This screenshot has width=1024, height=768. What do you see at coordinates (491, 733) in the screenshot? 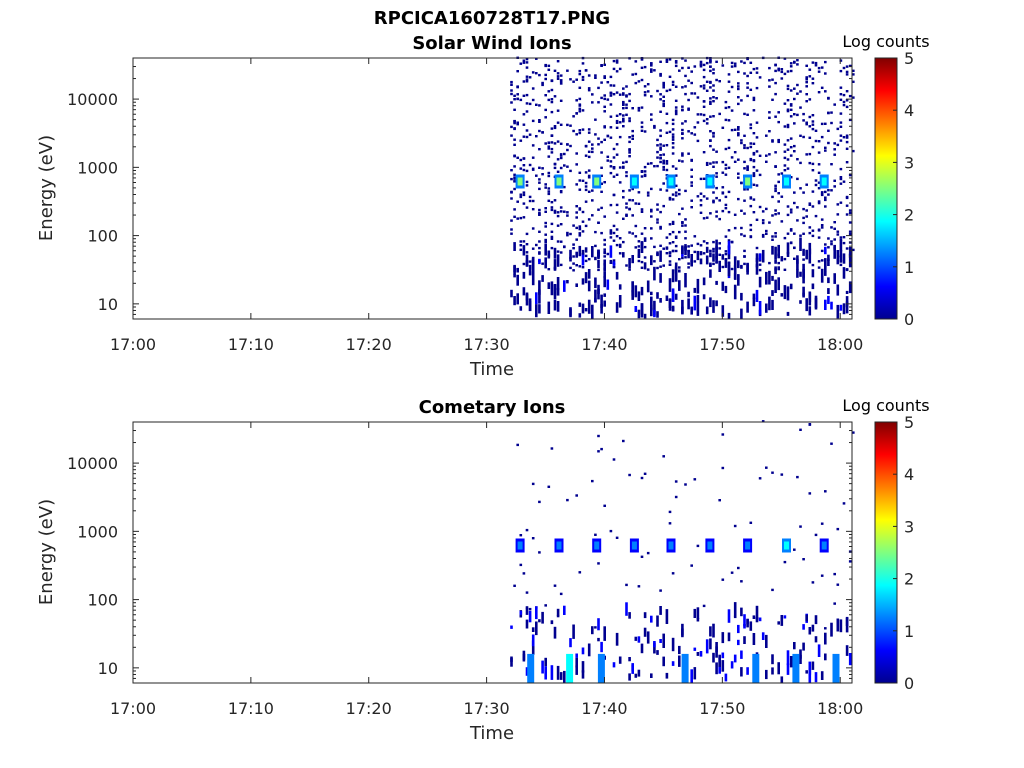
I see `x-axis-label: Time` at bounding box center [491, 733].